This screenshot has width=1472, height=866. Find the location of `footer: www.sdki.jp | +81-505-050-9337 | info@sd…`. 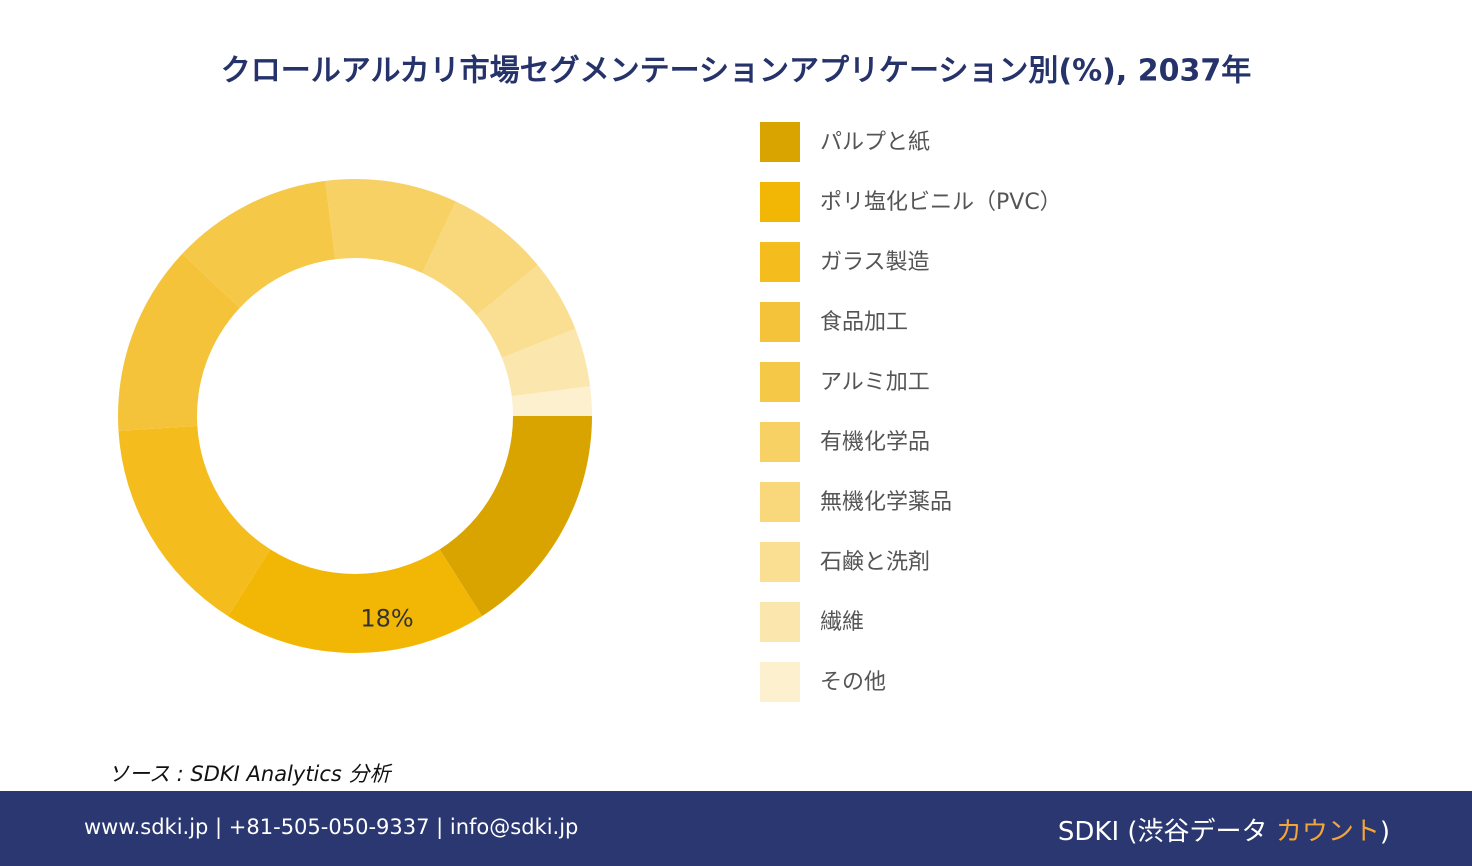

footer: www.sdki.jp | +81-505-050-9337 | info@sd… is located at coordinates (736, 828).